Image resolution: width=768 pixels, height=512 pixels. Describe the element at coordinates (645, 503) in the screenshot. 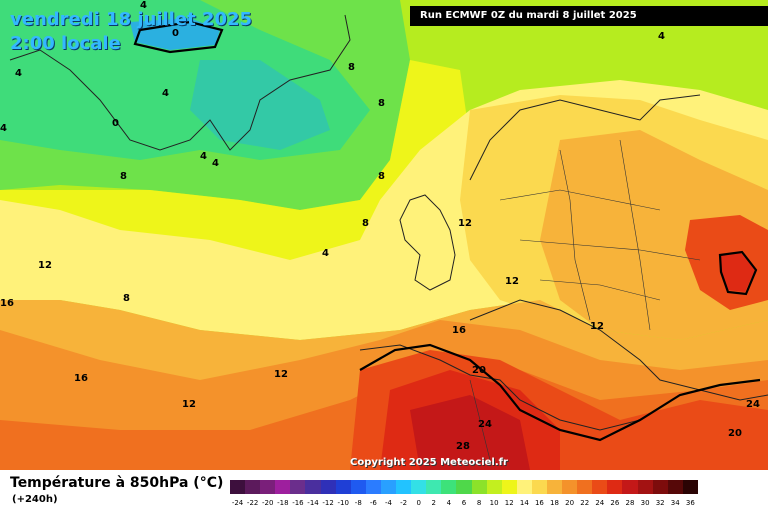

I see `color-scale-tick: 30` at that location.